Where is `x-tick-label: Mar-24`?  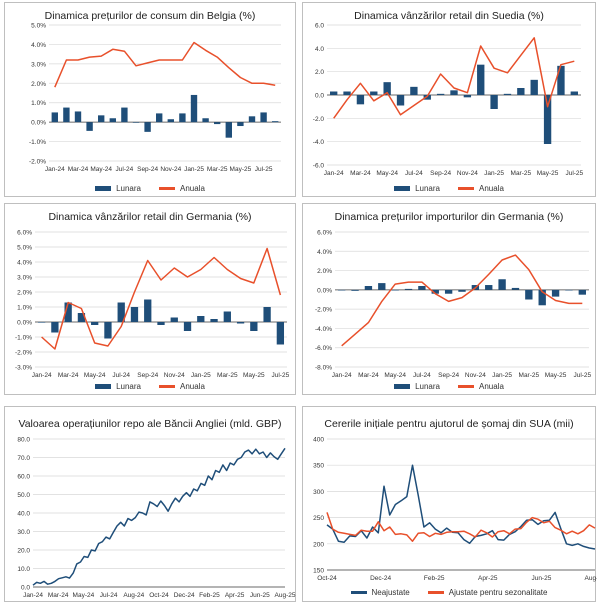 x-tick-label: Mar-24 is located at coordinates (368, 375).